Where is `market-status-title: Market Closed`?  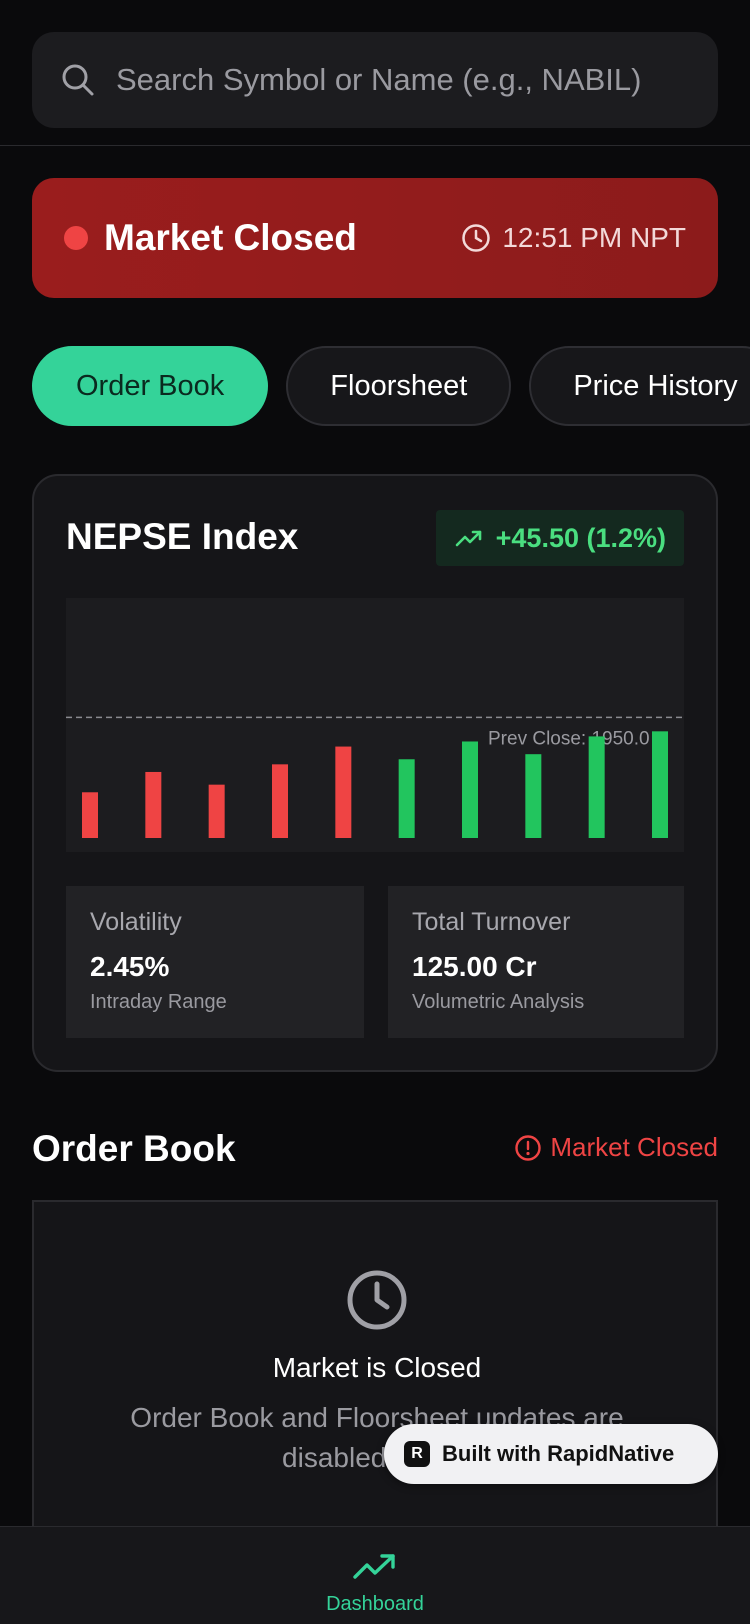
market-status-title: Market Closed is located at coordinates (230, 237).